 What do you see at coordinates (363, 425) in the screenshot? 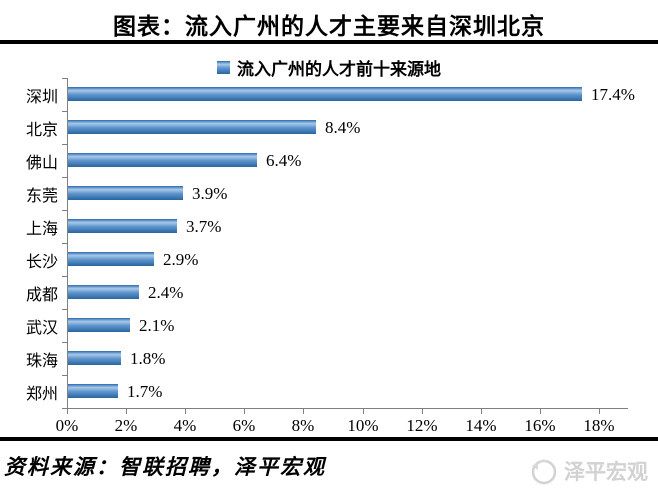
I see `x-axis-tick-label: 10%` at bounding box center [363, 425].